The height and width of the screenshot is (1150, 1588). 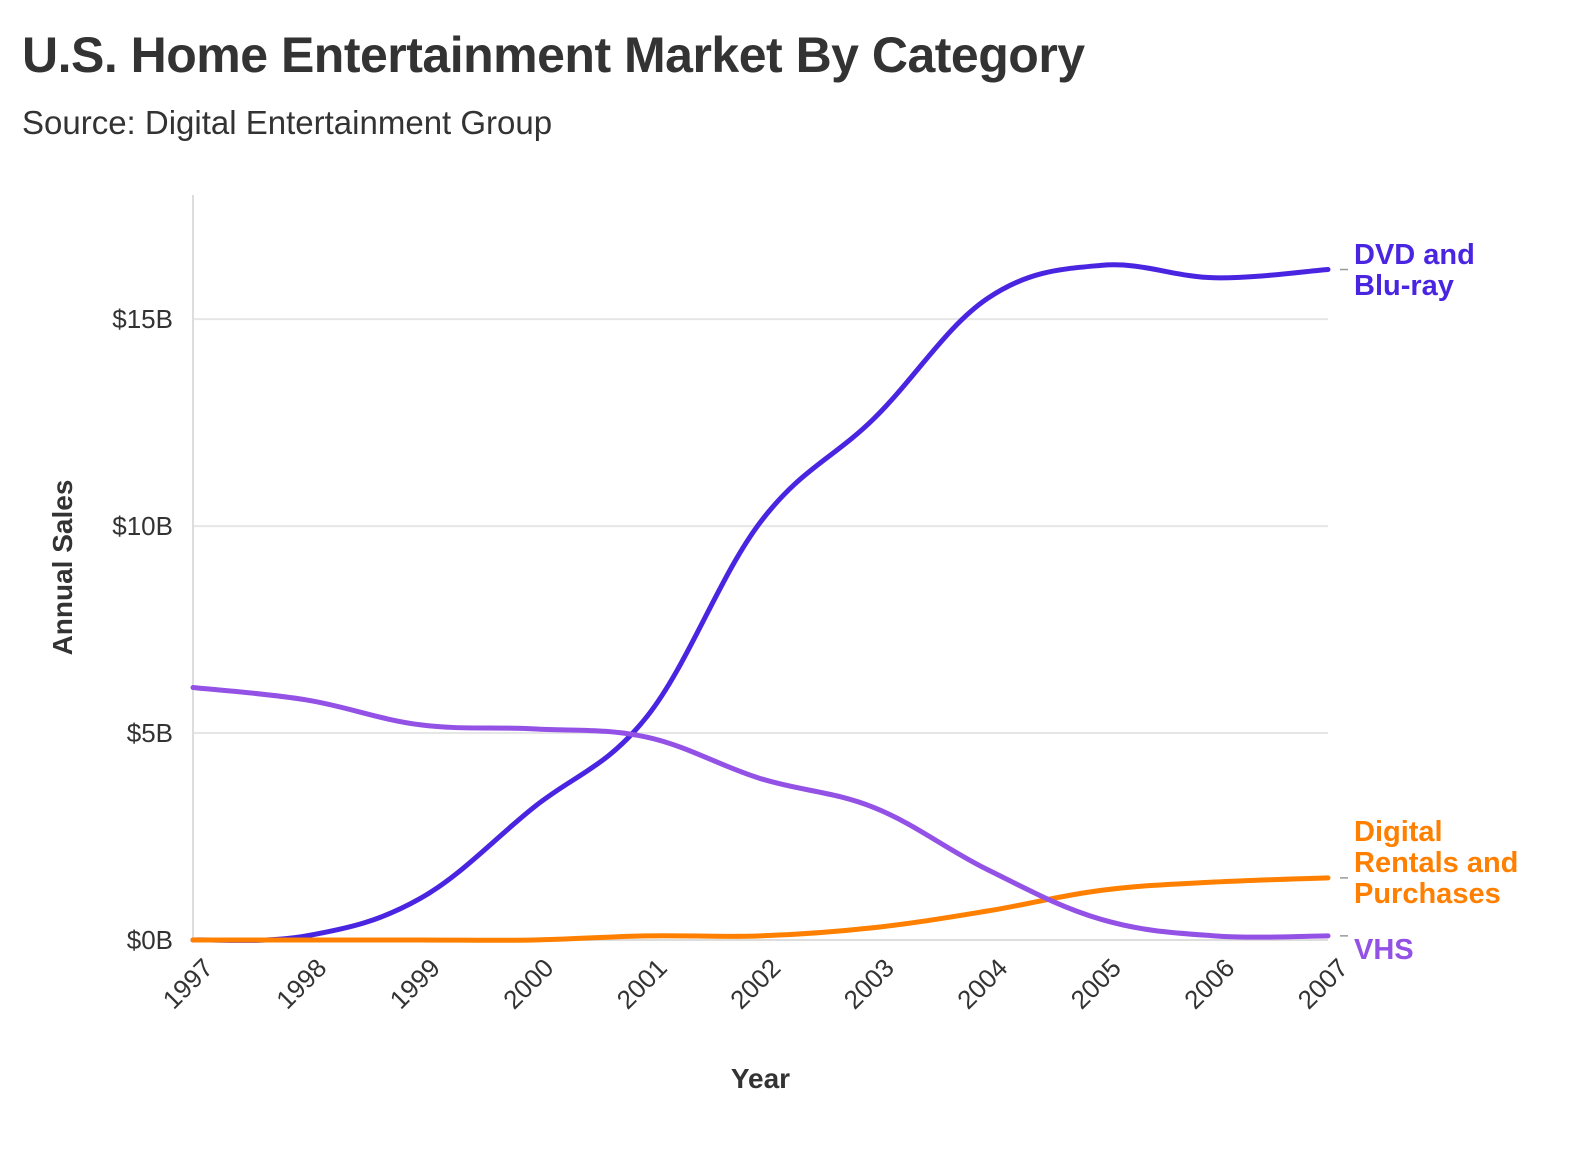 What do you see at coordinates (1398, 832) in the screenshot?
I see `series-label-line: Digital` at bounding box center [1398, 832].